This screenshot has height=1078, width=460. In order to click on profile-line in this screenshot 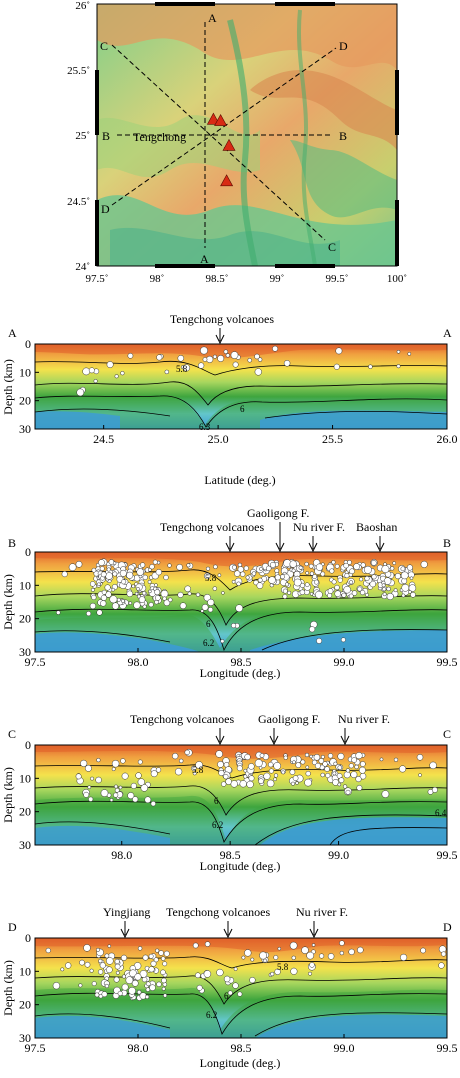, I will do `click(224, 126)`.